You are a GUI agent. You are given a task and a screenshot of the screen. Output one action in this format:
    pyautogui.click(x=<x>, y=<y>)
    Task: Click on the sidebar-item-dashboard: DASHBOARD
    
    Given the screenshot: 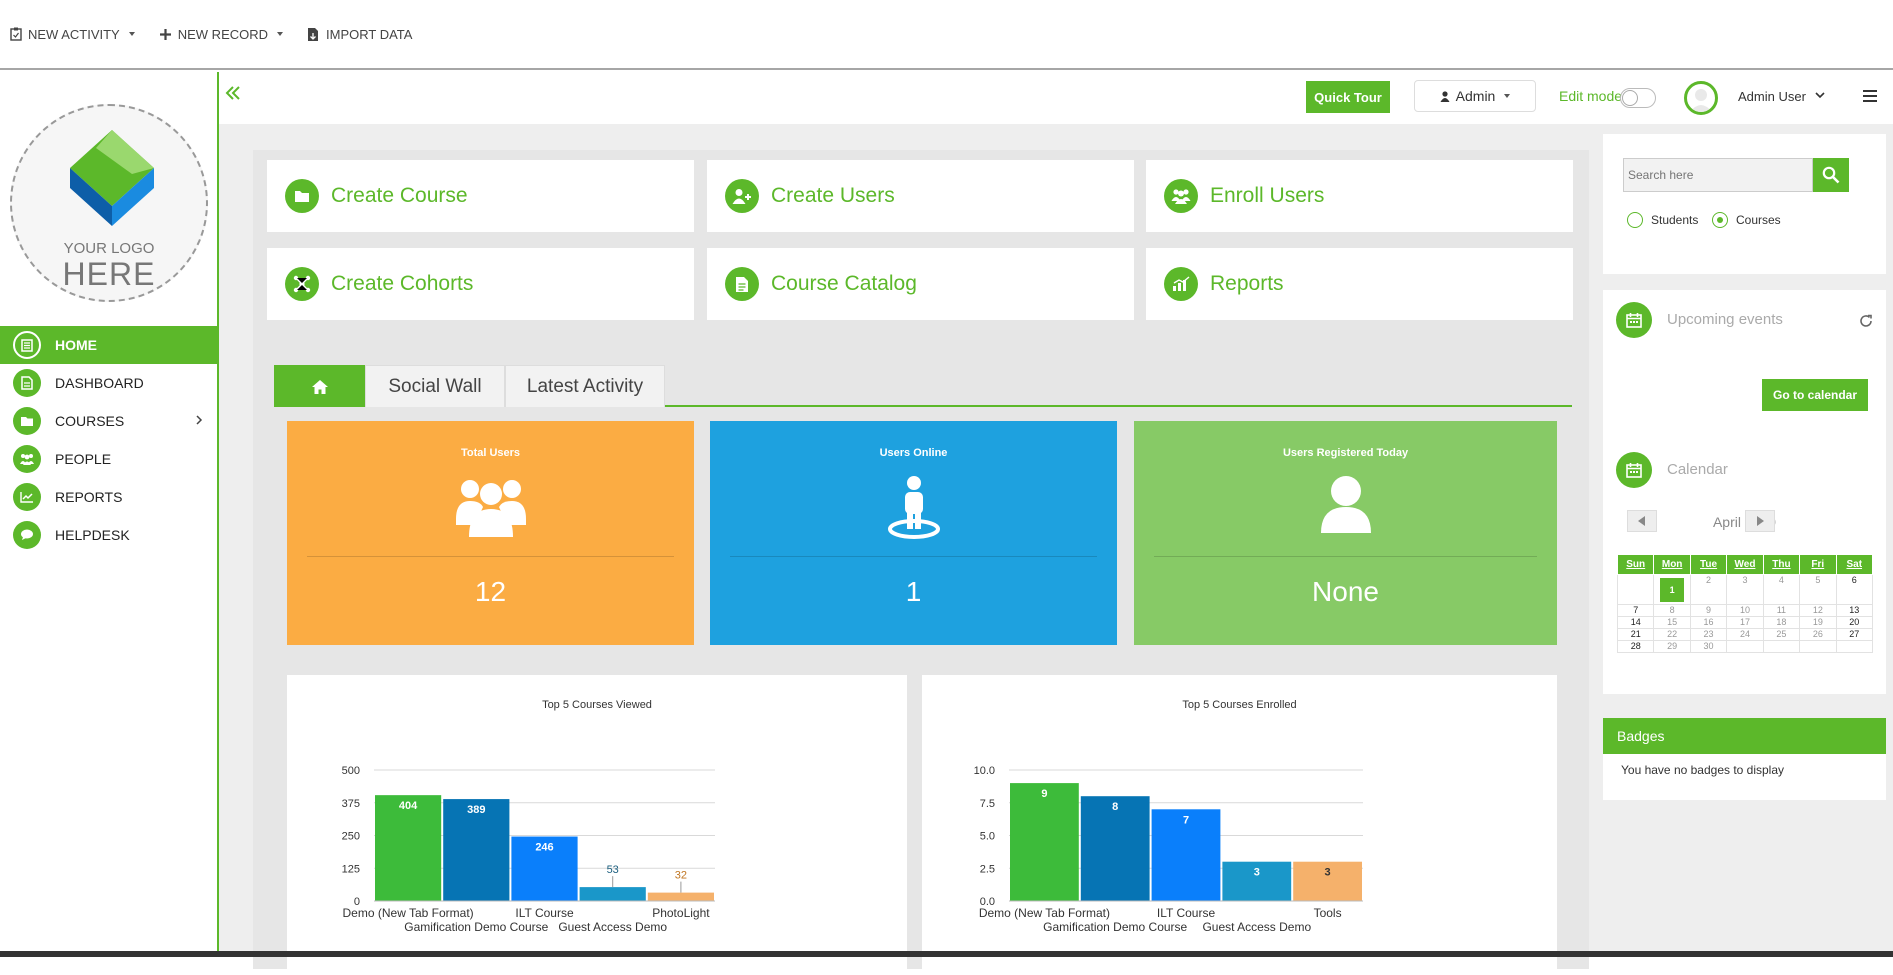 What is the action you would take?
    pyautogui.click(x=109, y=383)
    